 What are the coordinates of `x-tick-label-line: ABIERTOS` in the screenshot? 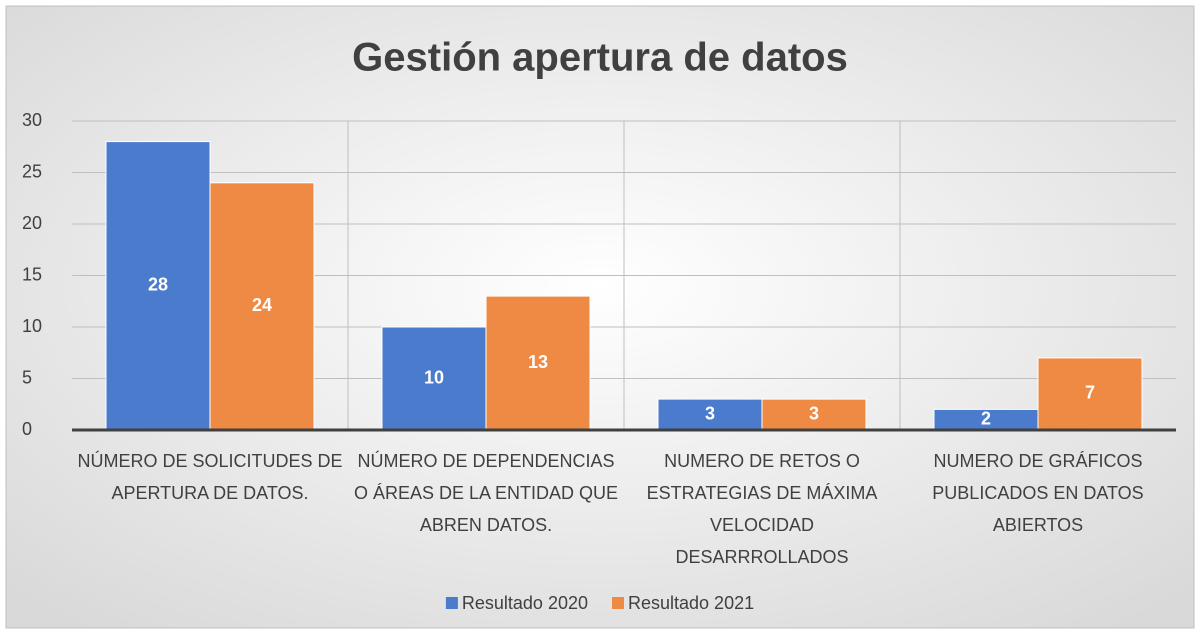 It's located at (1038, 525).